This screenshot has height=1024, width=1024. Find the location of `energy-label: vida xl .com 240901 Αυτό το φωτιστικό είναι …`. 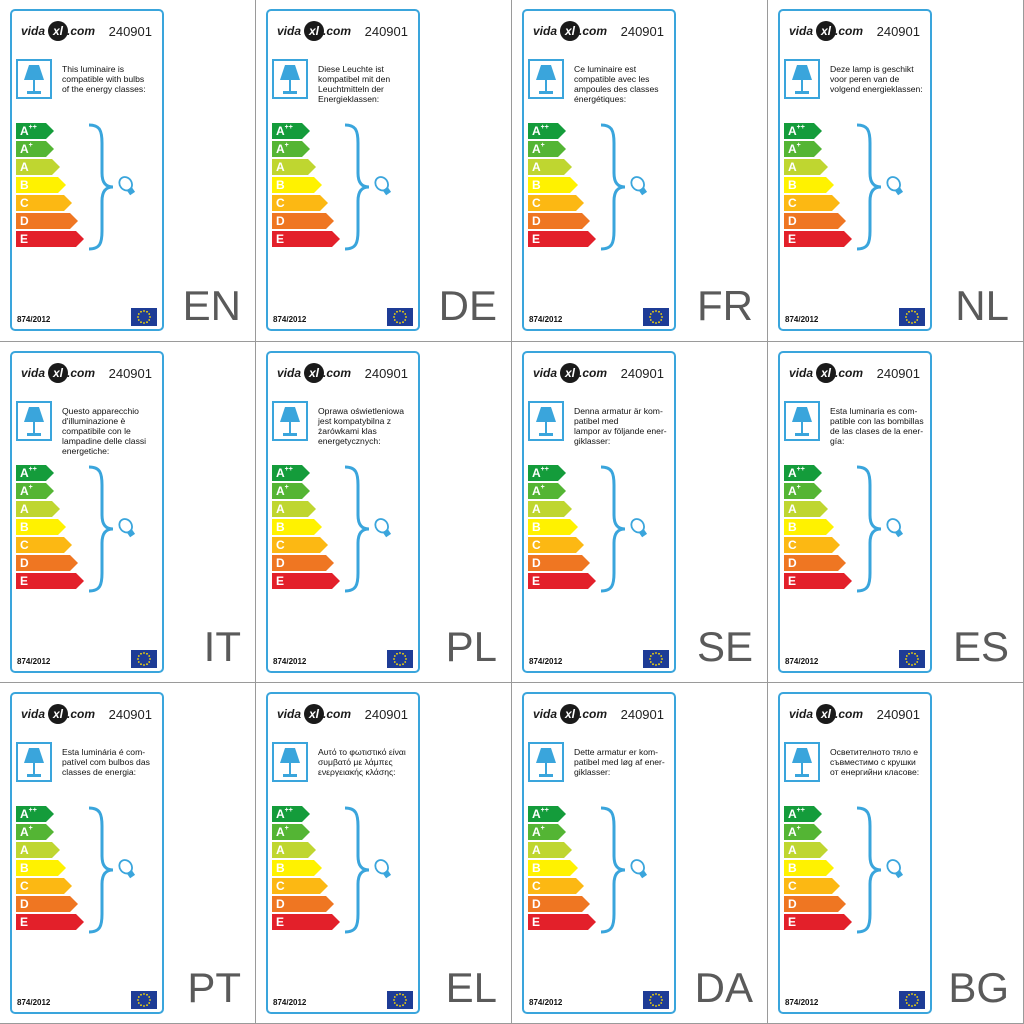

energy-label: vida xl .com 240901 Αυτό το φωτιστικό είναι … is located at coordinates (343, 853).